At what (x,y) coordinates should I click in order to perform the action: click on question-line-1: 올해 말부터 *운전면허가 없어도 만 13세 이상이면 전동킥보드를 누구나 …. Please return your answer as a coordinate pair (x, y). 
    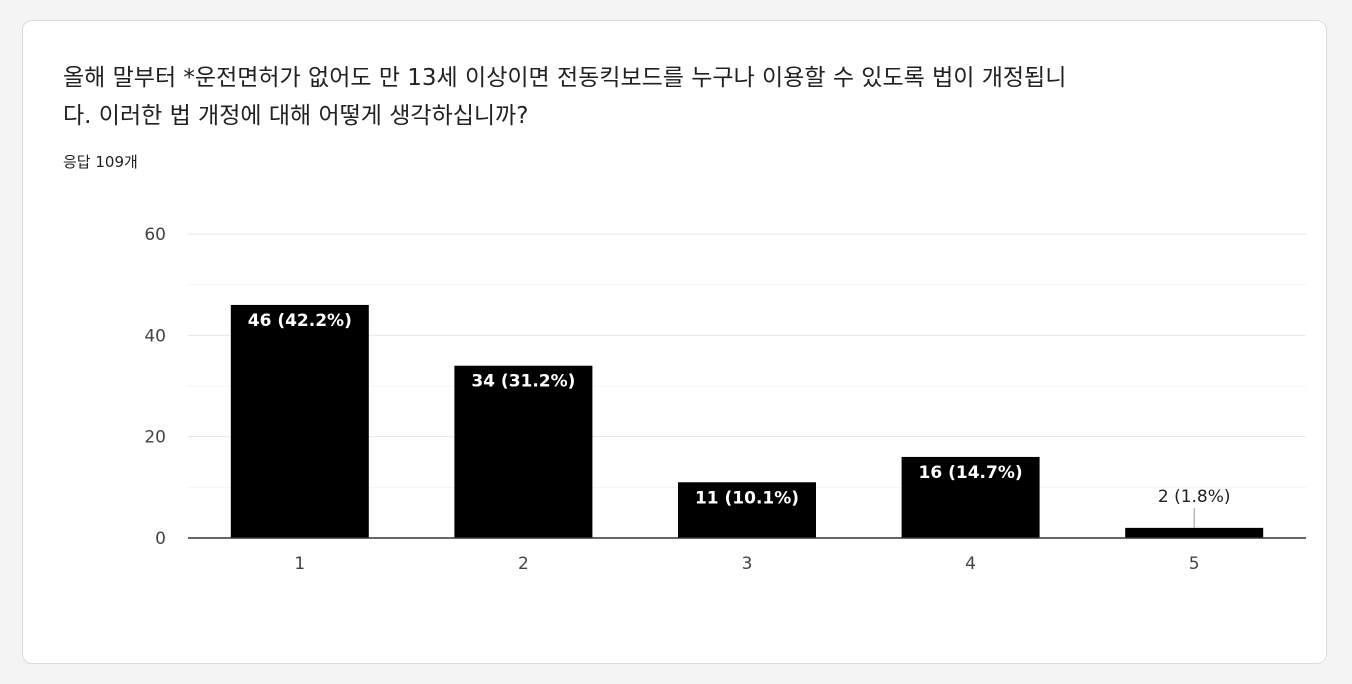
    Looking at the image, I should click on (565, 78).